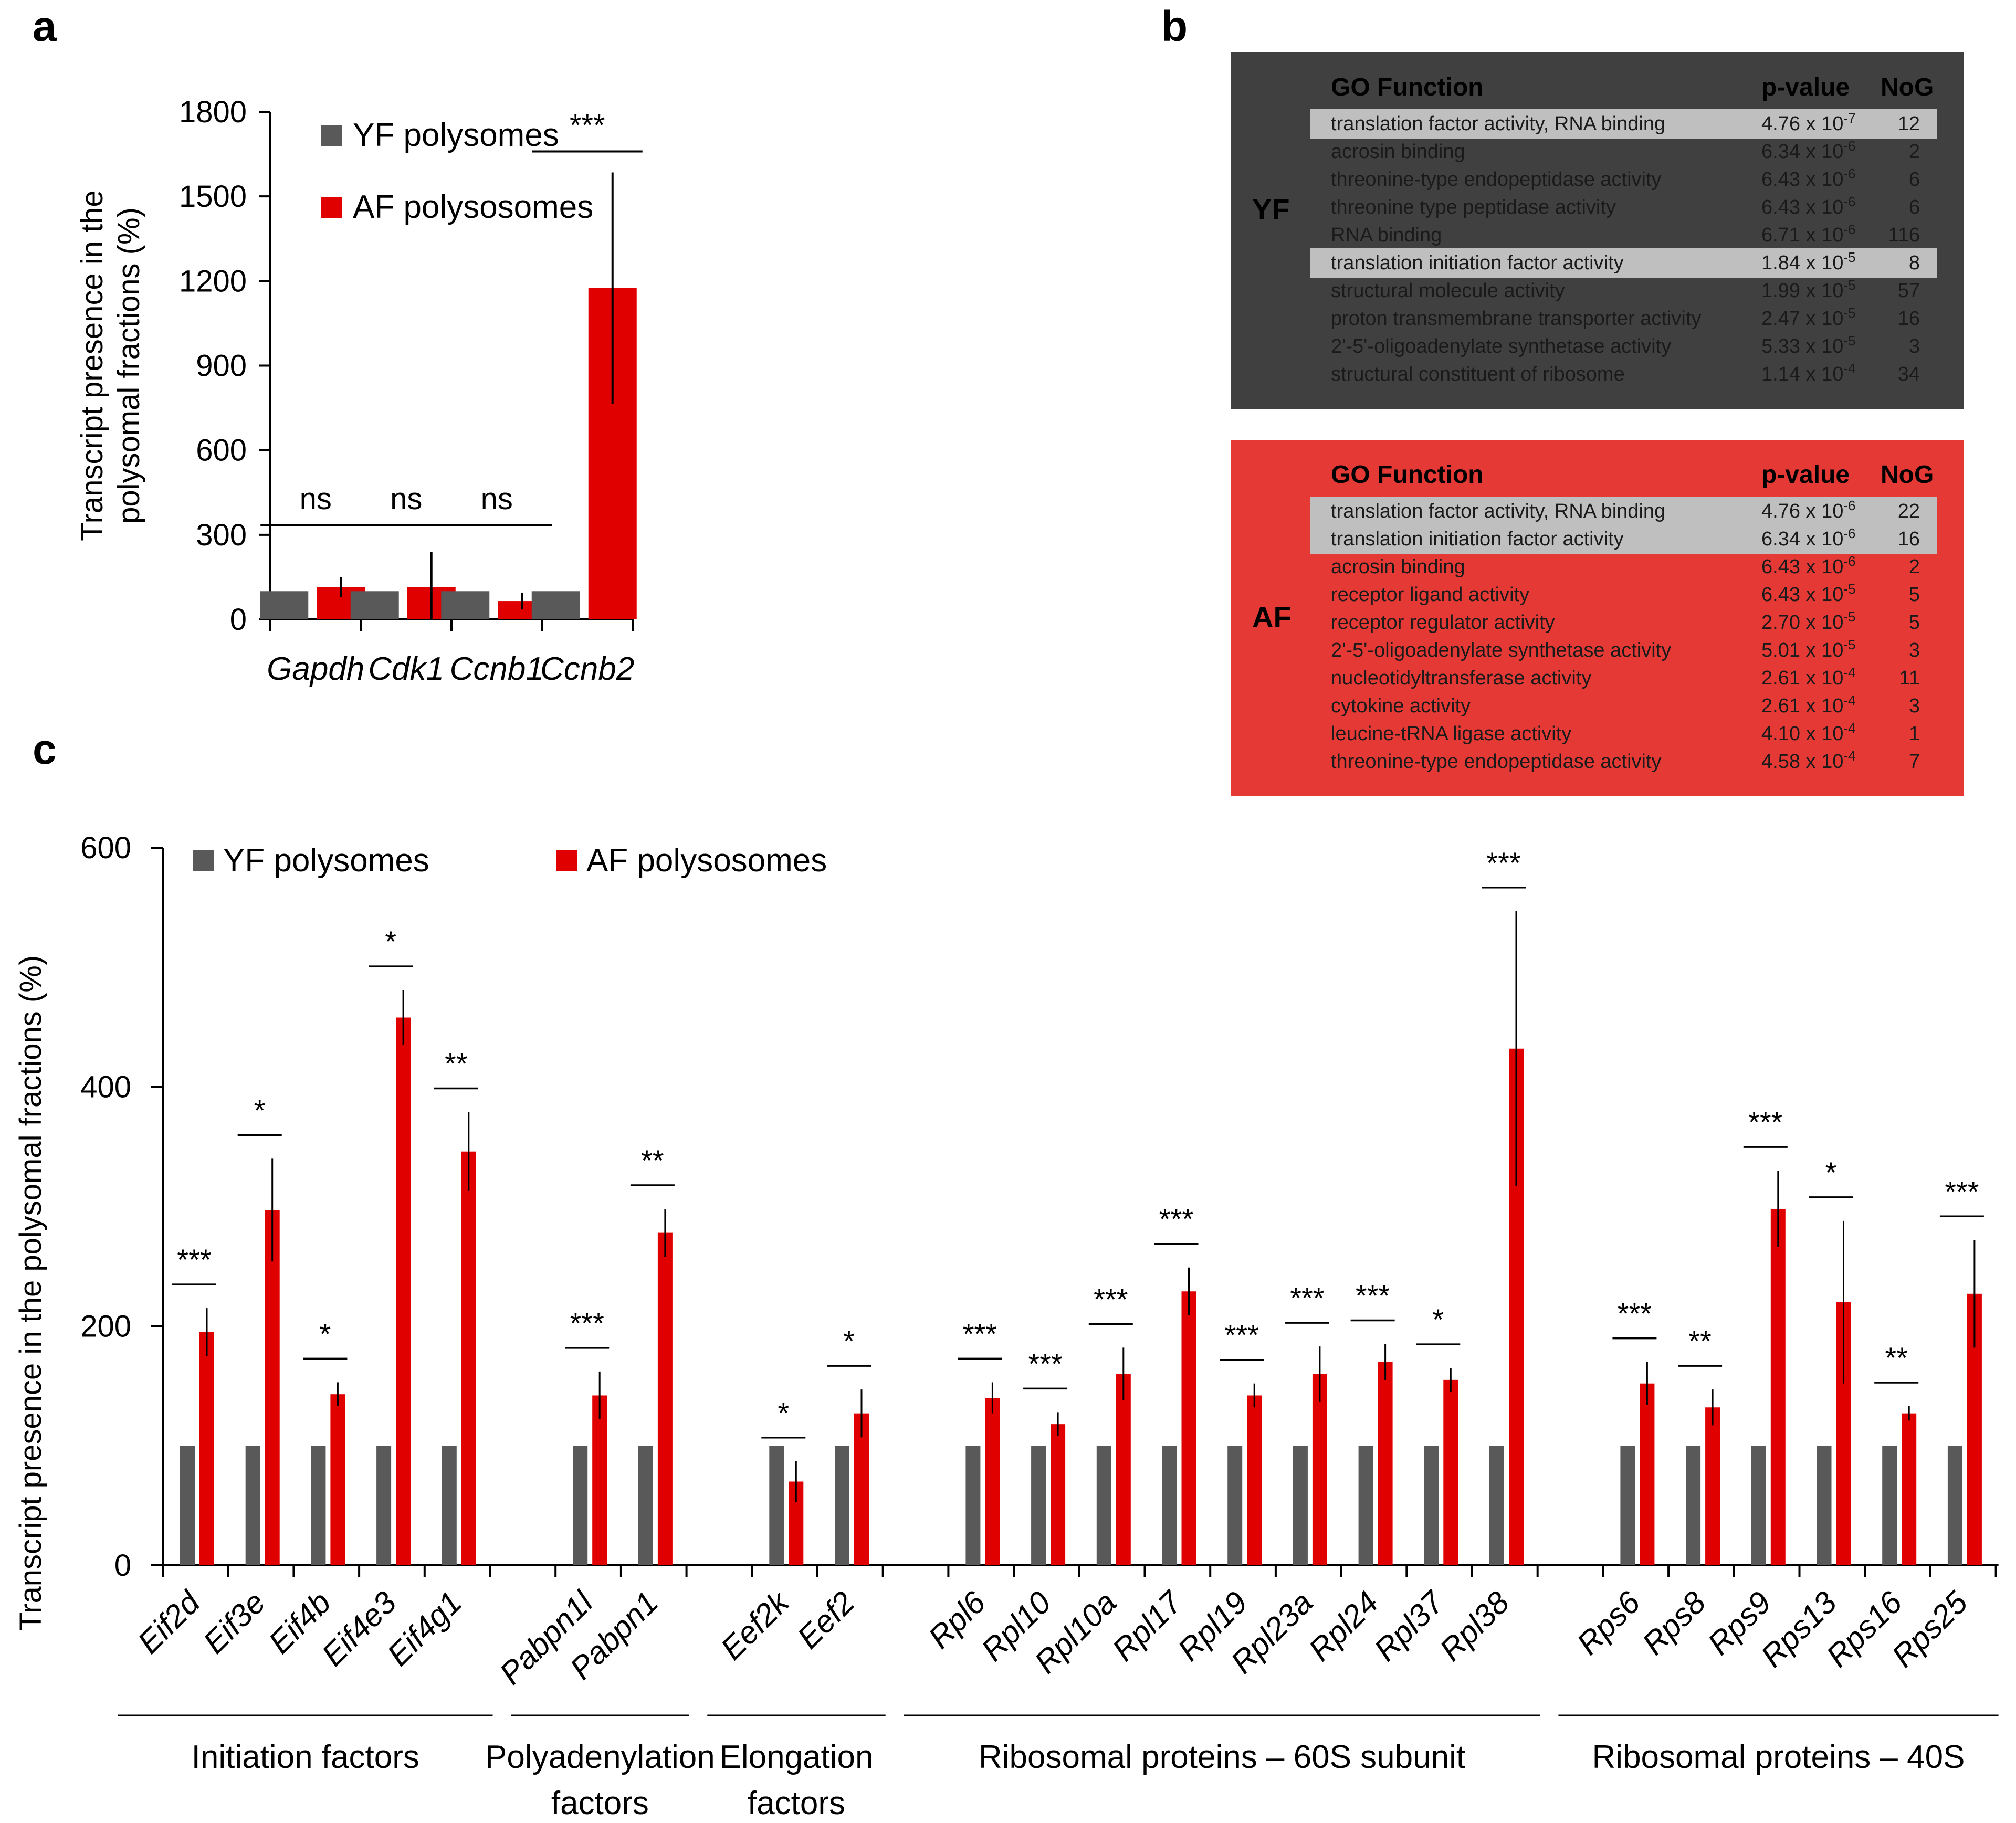  What do you see at coordinates (1914, 567) in the screenshot?
I see `go-row-nog: 2` at bounding box center [1914, 567].